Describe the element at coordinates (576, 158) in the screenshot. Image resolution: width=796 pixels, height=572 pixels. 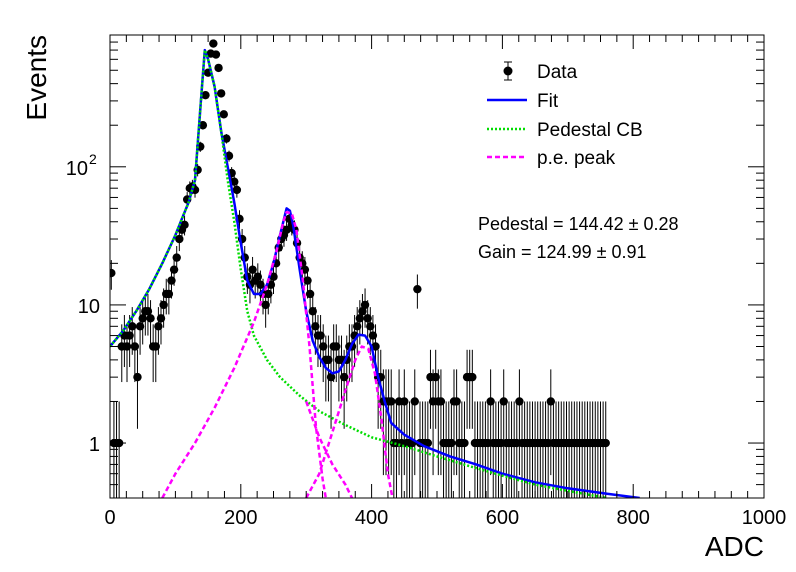
I see `legend-label: p.e. peak` at that location.